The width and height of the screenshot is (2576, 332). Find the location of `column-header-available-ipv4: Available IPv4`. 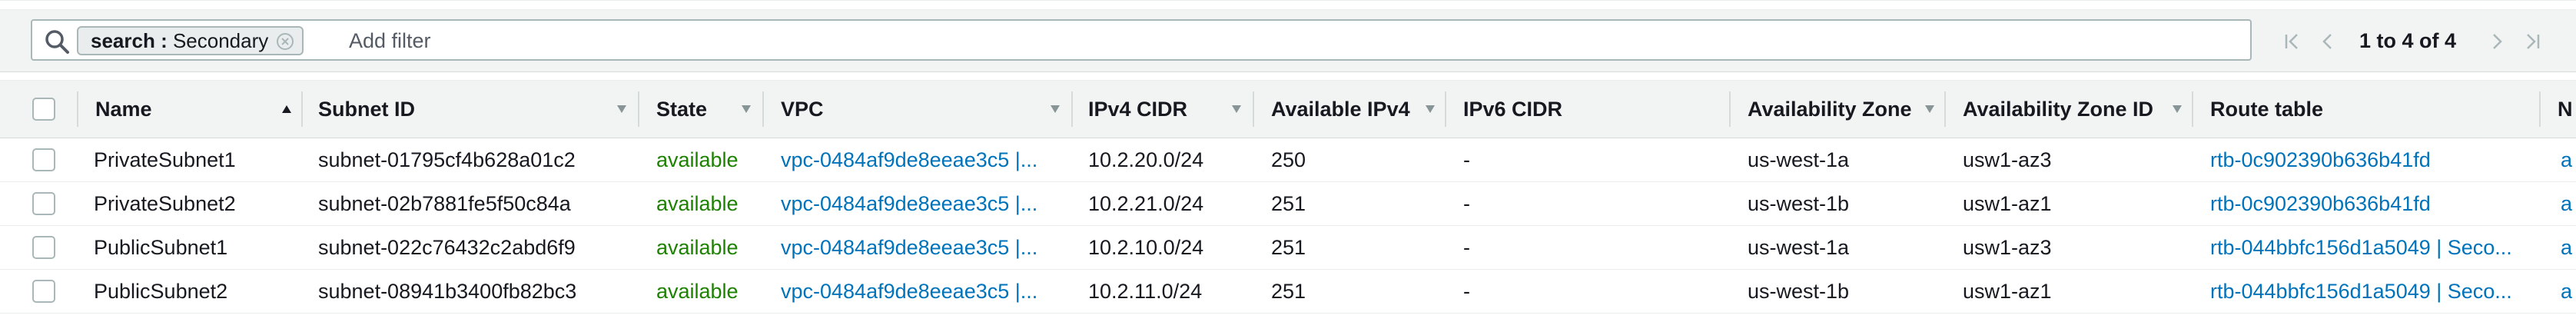

column-header-available-ipv4: Available IPv4 is located at coordinates (1340, 109).